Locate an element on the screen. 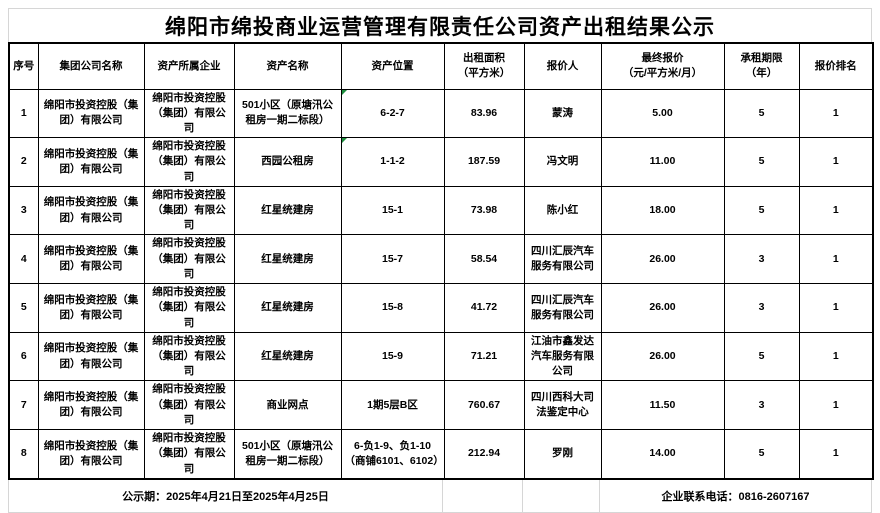 The image size is (880, 513). publicity-period: 公示期：2025年4月21日至2025年4月25日 is located at coordinates (225, 496).